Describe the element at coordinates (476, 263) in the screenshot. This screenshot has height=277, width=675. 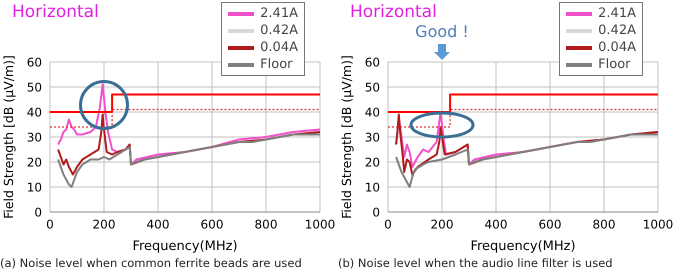
I see `text: (b) Noise level when the audio line filter is used` at that location.